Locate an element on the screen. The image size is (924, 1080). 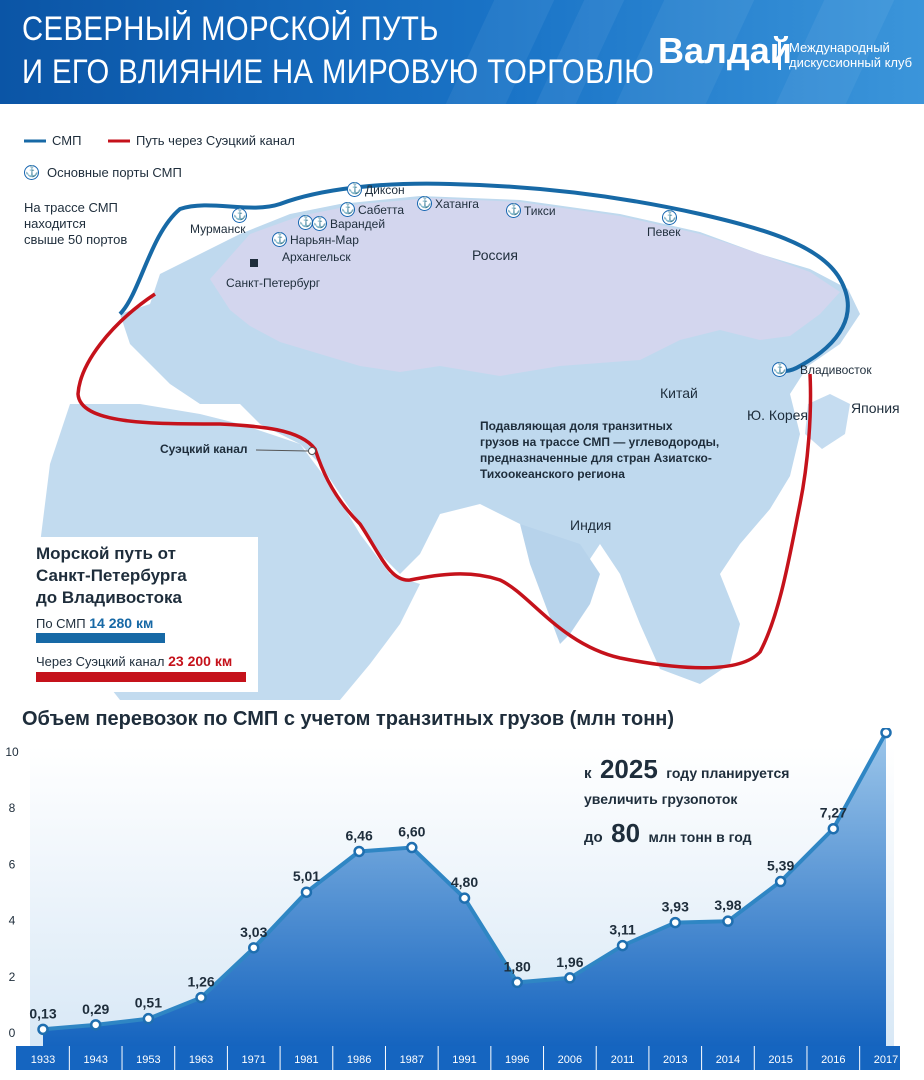
data-label-2016: 7,27 is located at coordinates (833, 813).